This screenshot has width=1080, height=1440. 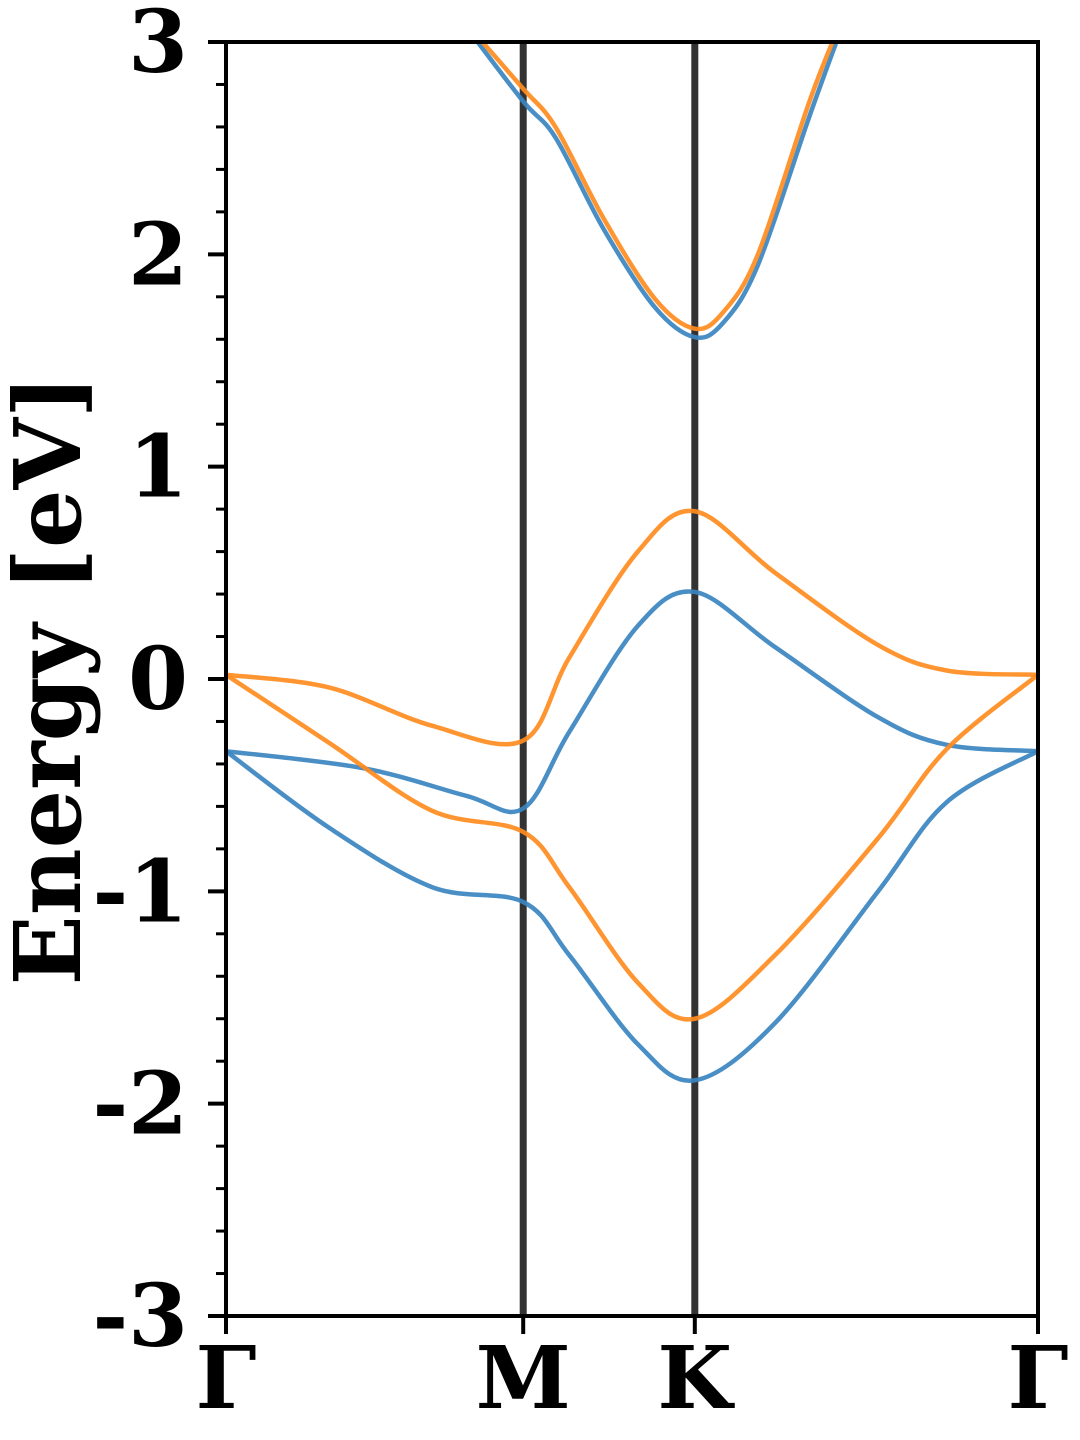 What do you see at coordinates (158, 46) in the screenshot?
I see `y-tick-label: 3` at bounding box center [158, 46].